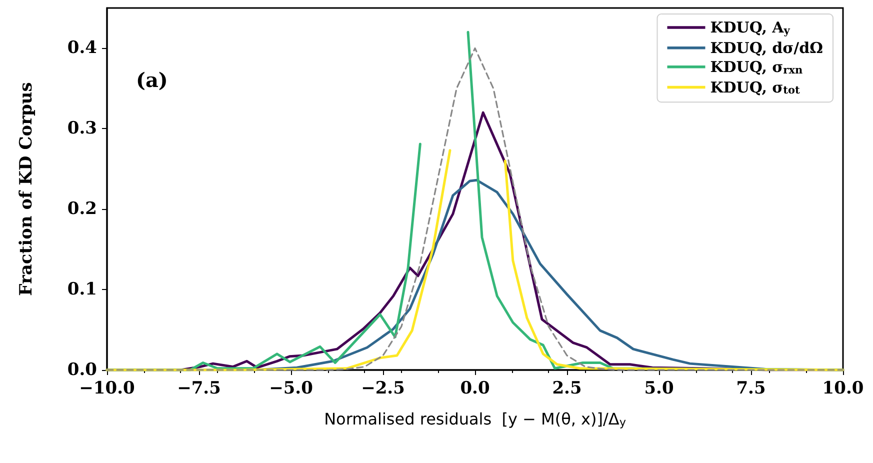 The height and width of the screenshot is (463, 873). I want to click on x-tick-label: −10.0, so click(107, 388).